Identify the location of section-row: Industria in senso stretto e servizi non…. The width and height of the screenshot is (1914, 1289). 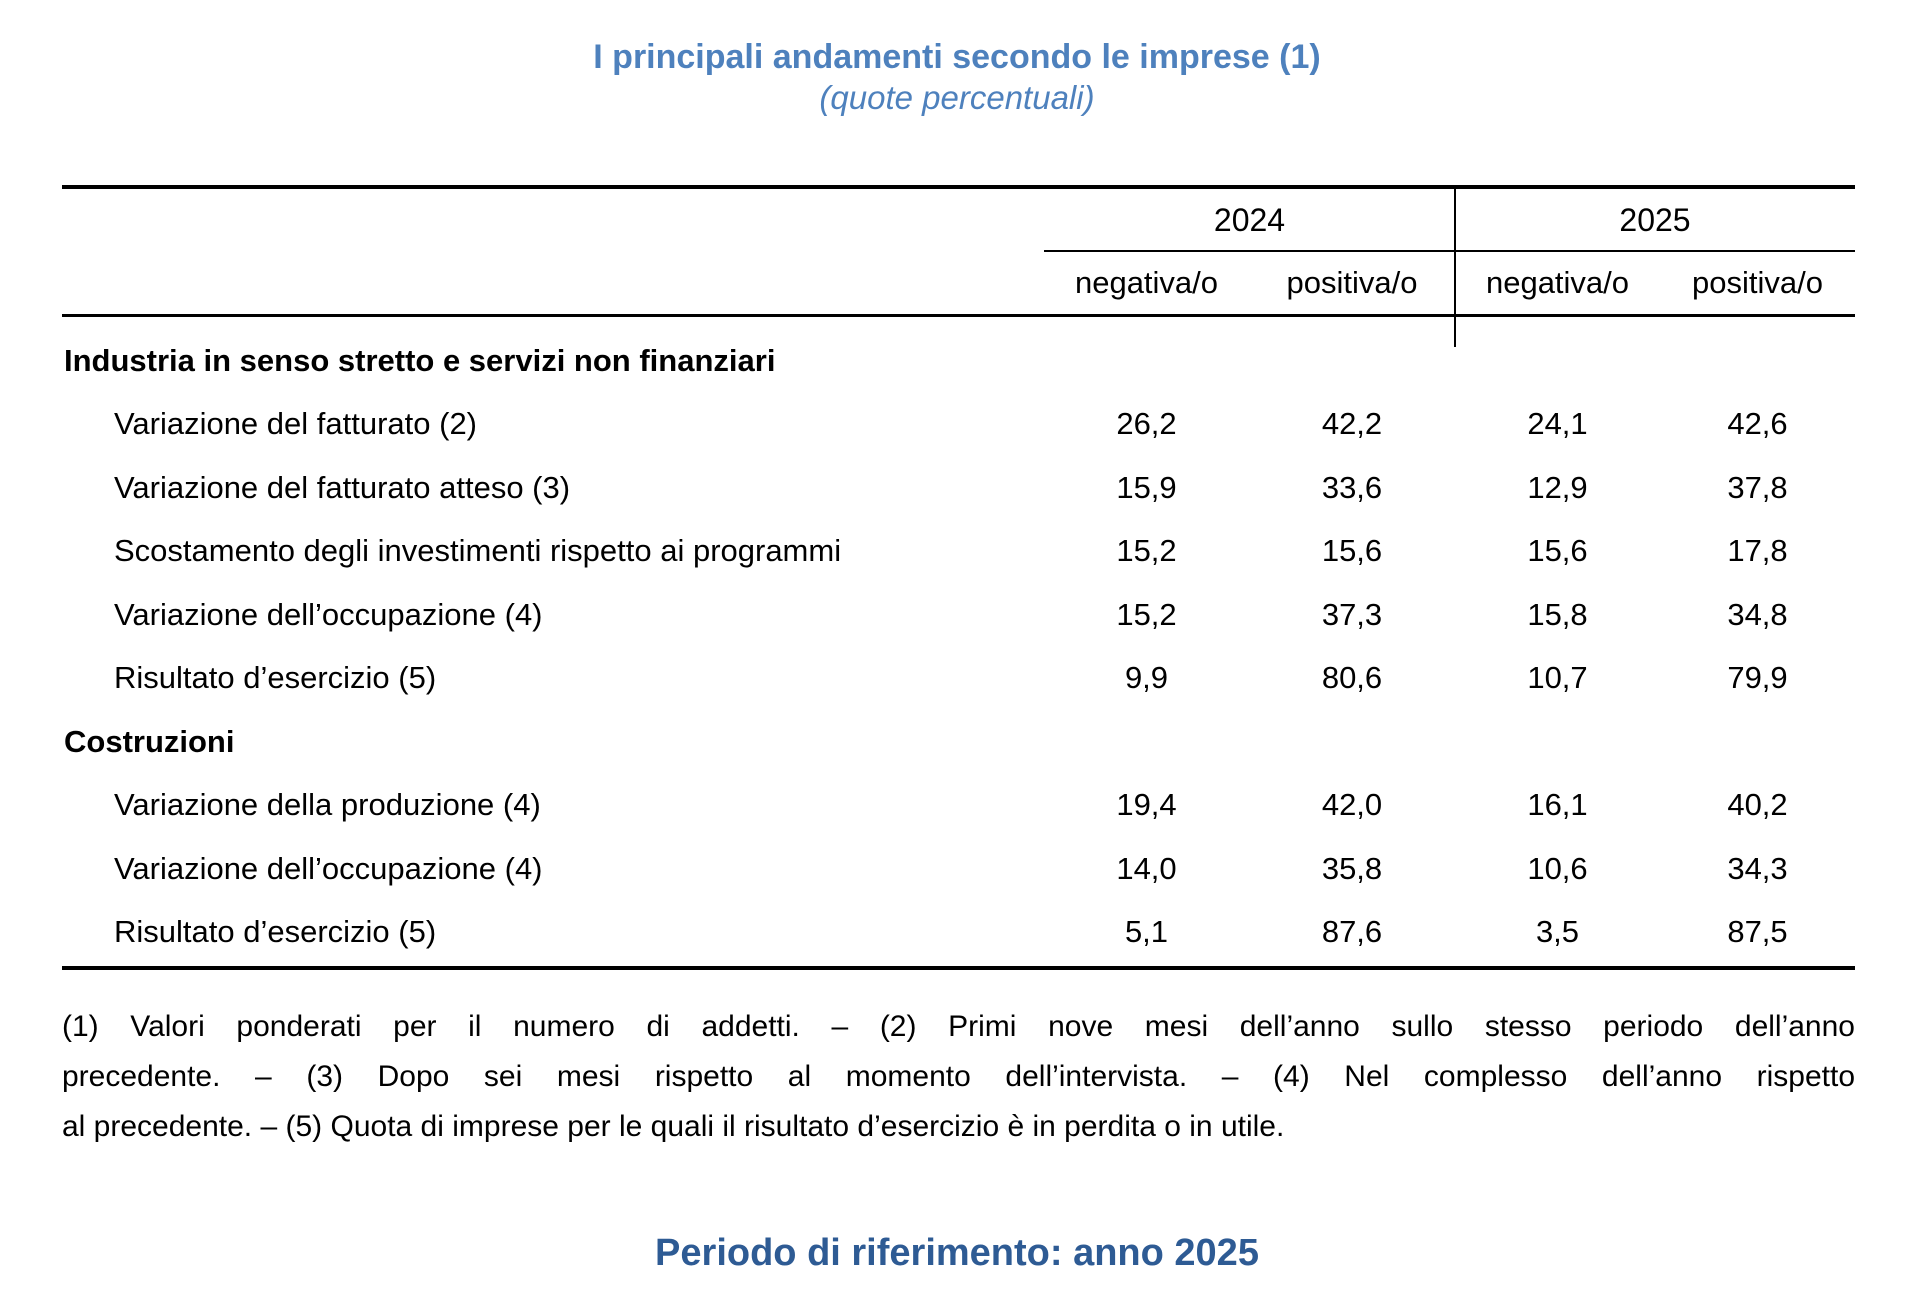
(958, 361).